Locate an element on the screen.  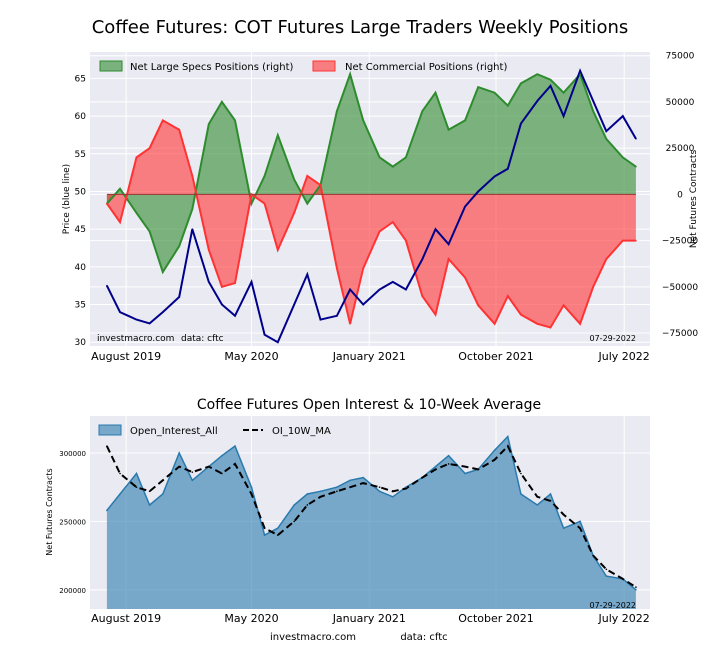
x-tick-label-bottom: July 2022 is located at coordinates (624, 618).